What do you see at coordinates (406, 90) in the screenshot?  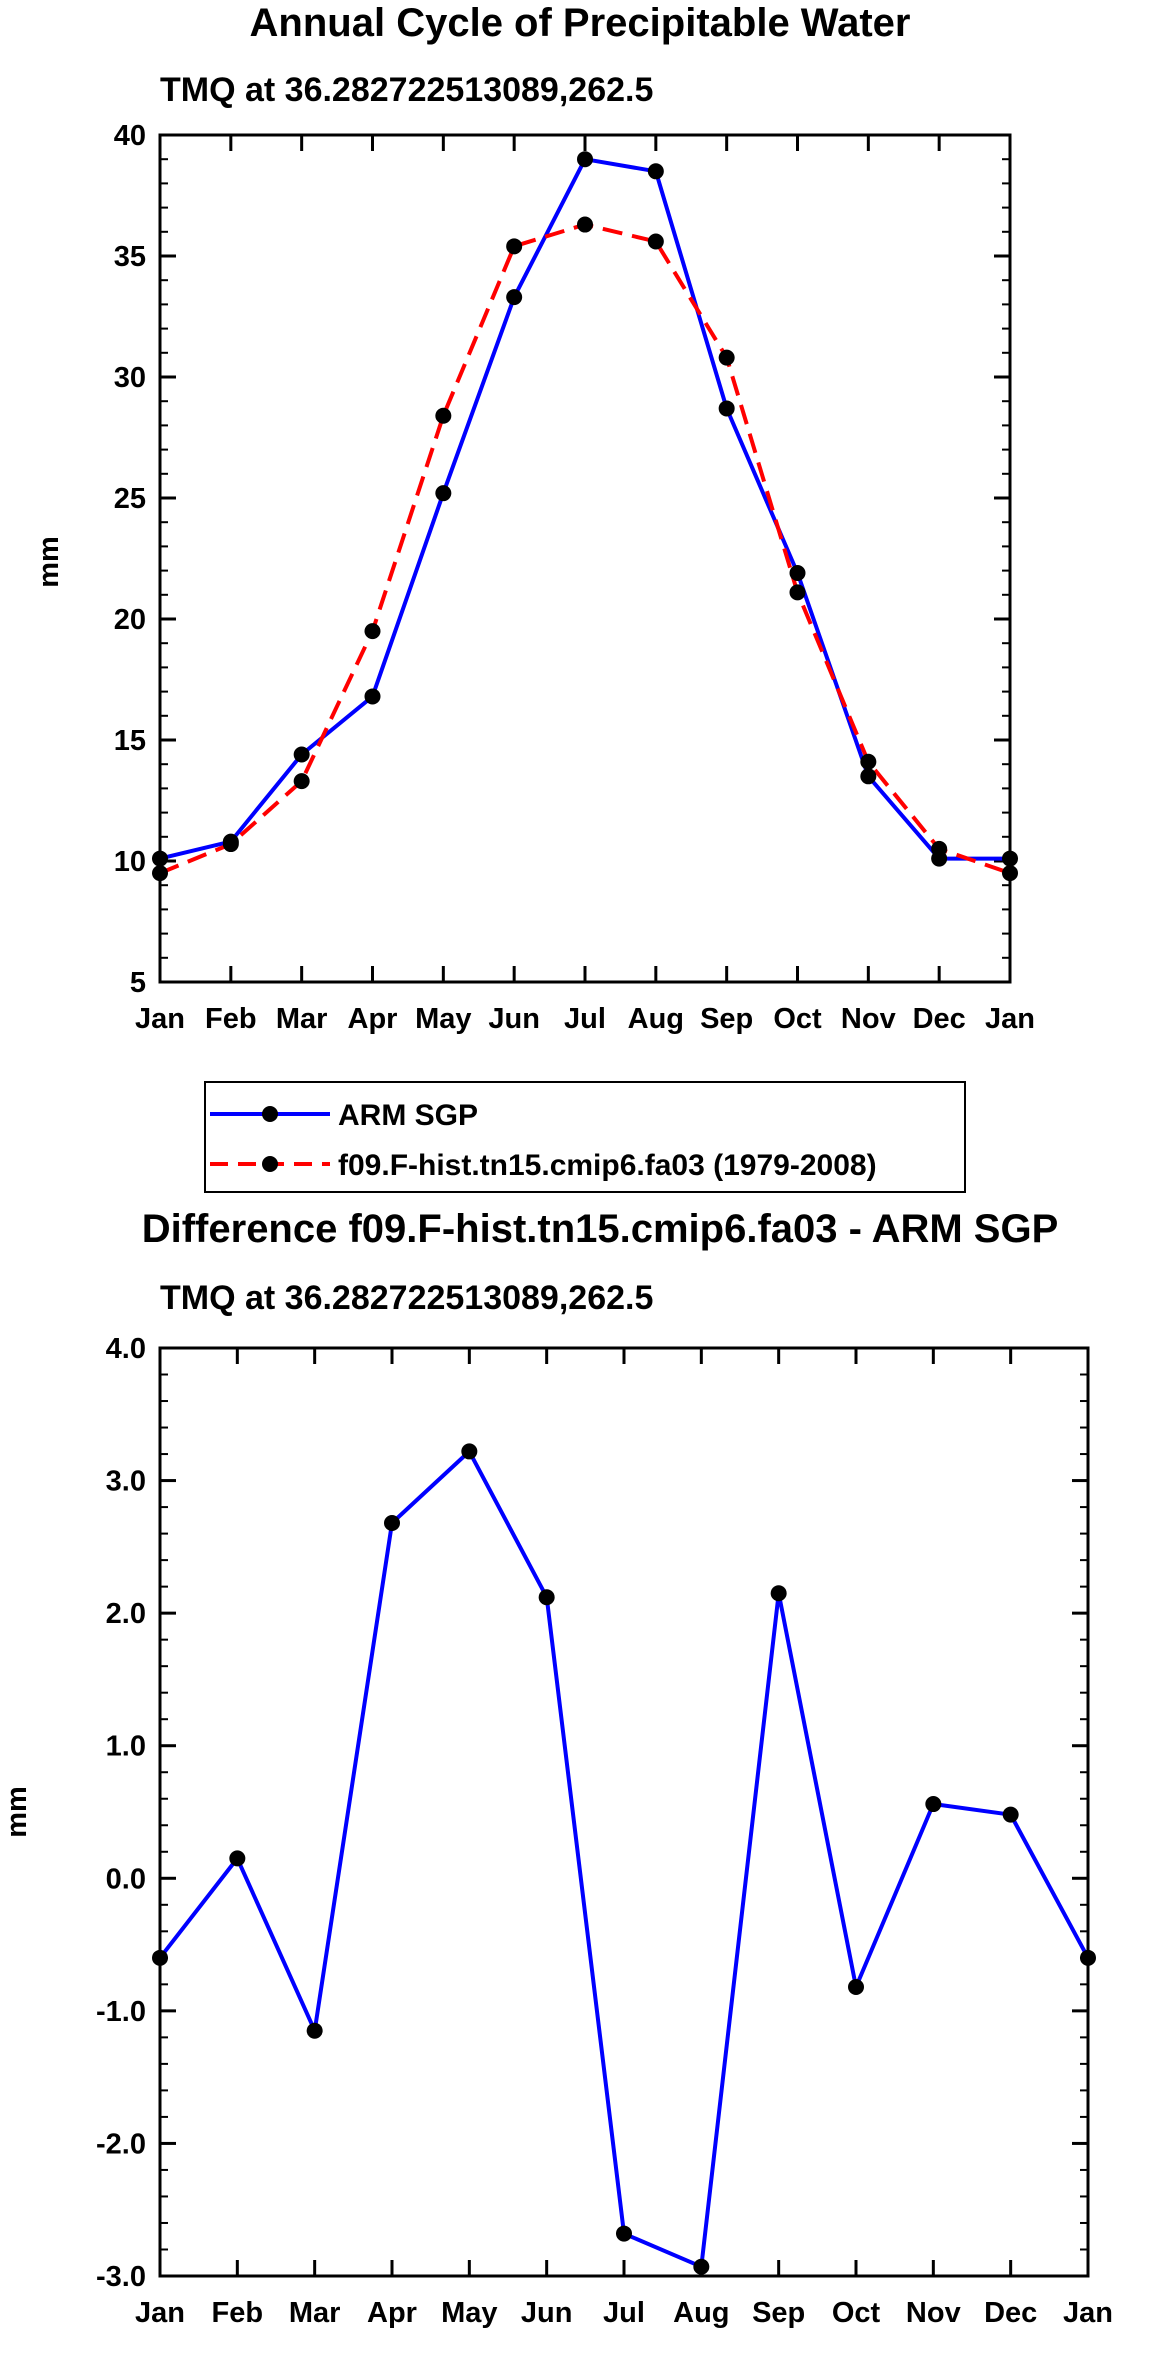 I see `chart1-subtitle: TMQ at 36.282722513089,262.5` at bounding box center [406, 90].